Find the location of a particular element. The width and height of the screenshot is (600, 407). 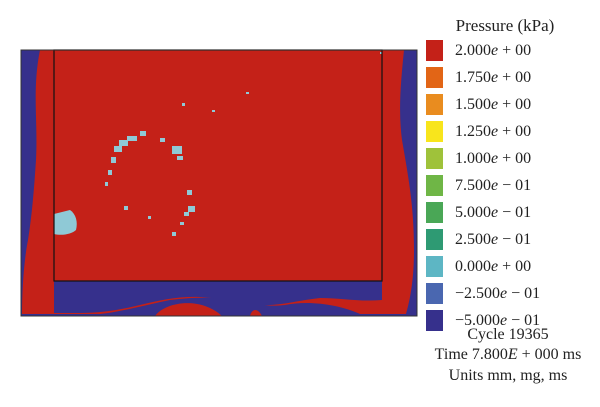

legend-entry: 1.500e + 00 is located at coordinates (478, 104).